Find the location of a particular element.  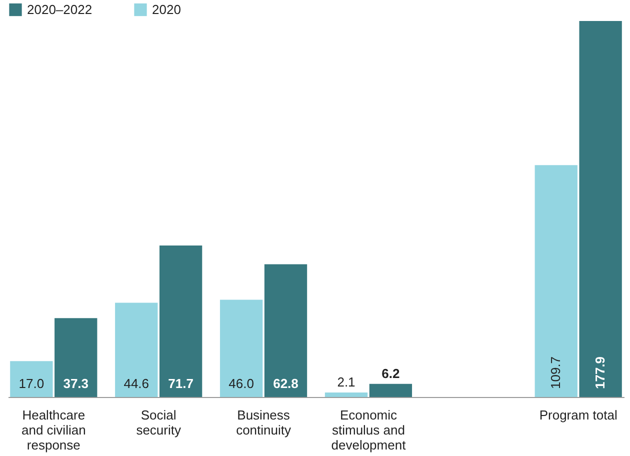

data-label: 44.6 is located at coordinates (137, 383).